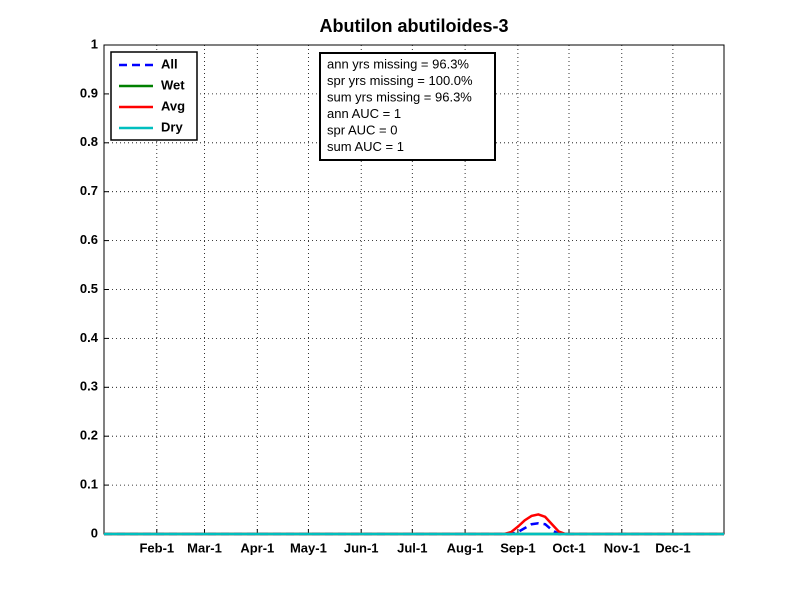  I want to click on annotation: sum yrs missing = 96.3%, so click(399, 96).